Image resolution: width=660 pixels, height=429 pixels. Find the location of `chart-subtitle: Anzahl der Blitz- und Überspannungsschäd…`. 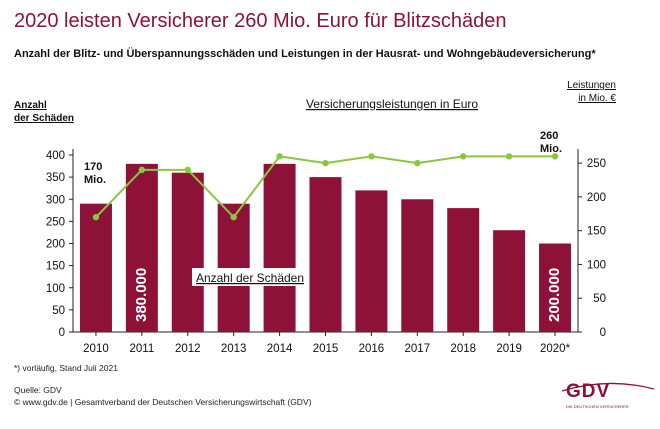

chart-subtitle: Anzahl der Blitz- und Überspannungsschäd… is located at coordinates (305, 54).